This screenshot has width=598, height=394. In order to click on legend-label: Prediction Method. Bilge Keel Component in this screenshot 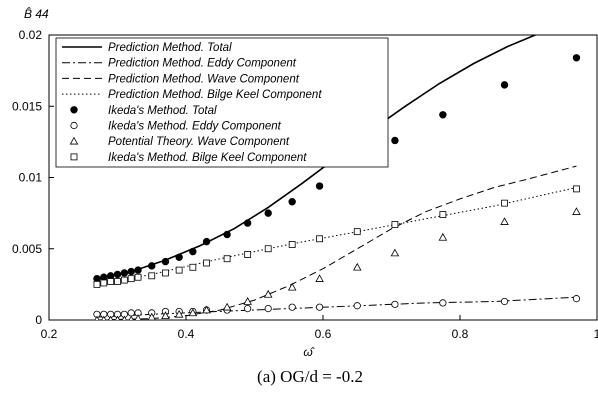, I will do `click(215, 95)`.